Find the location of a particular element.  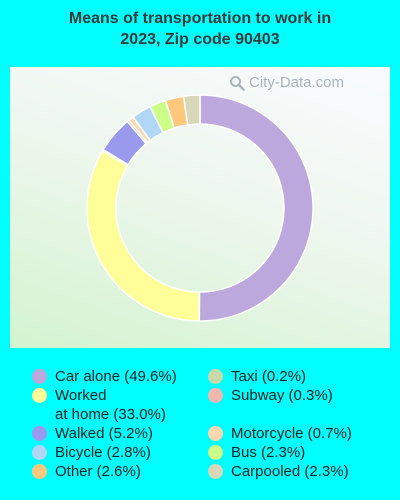

chart-title-line-1: Means of transportation to work in is located at coordinates (200, 18).